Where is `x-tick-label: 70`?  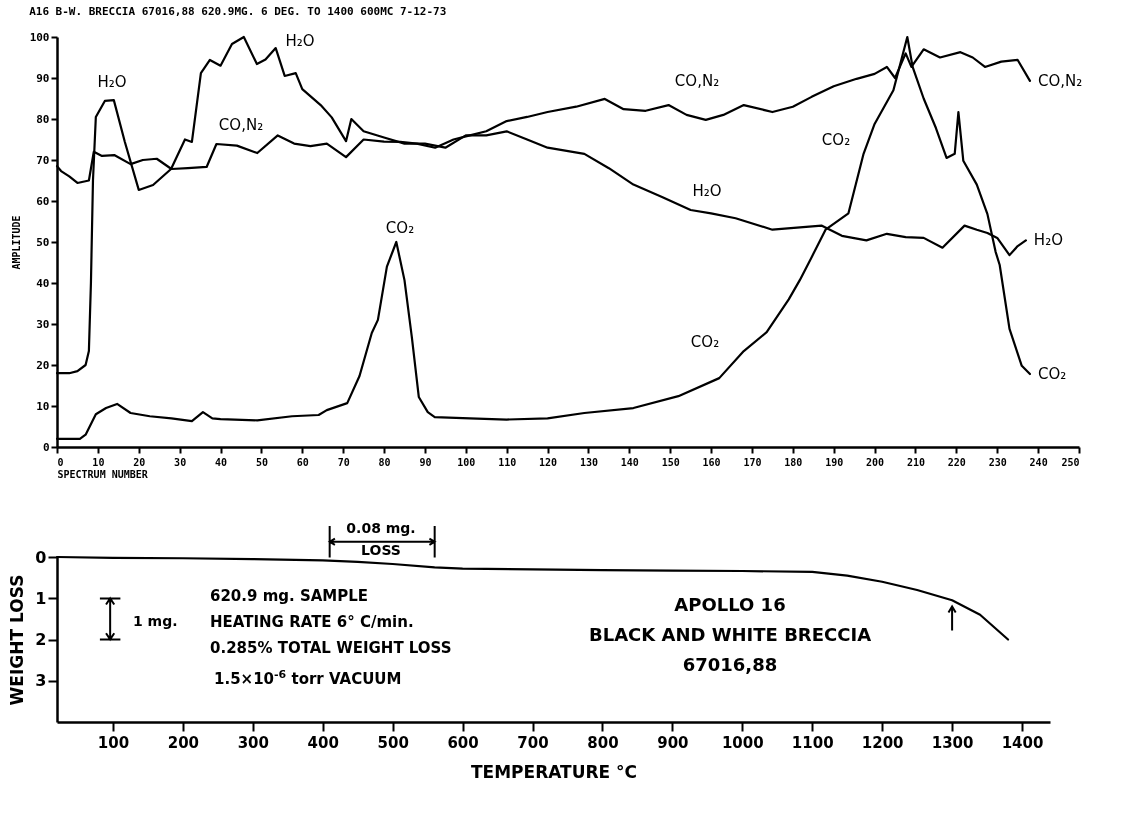 x-tick-label: 70 is located at coordinates (343, 462).